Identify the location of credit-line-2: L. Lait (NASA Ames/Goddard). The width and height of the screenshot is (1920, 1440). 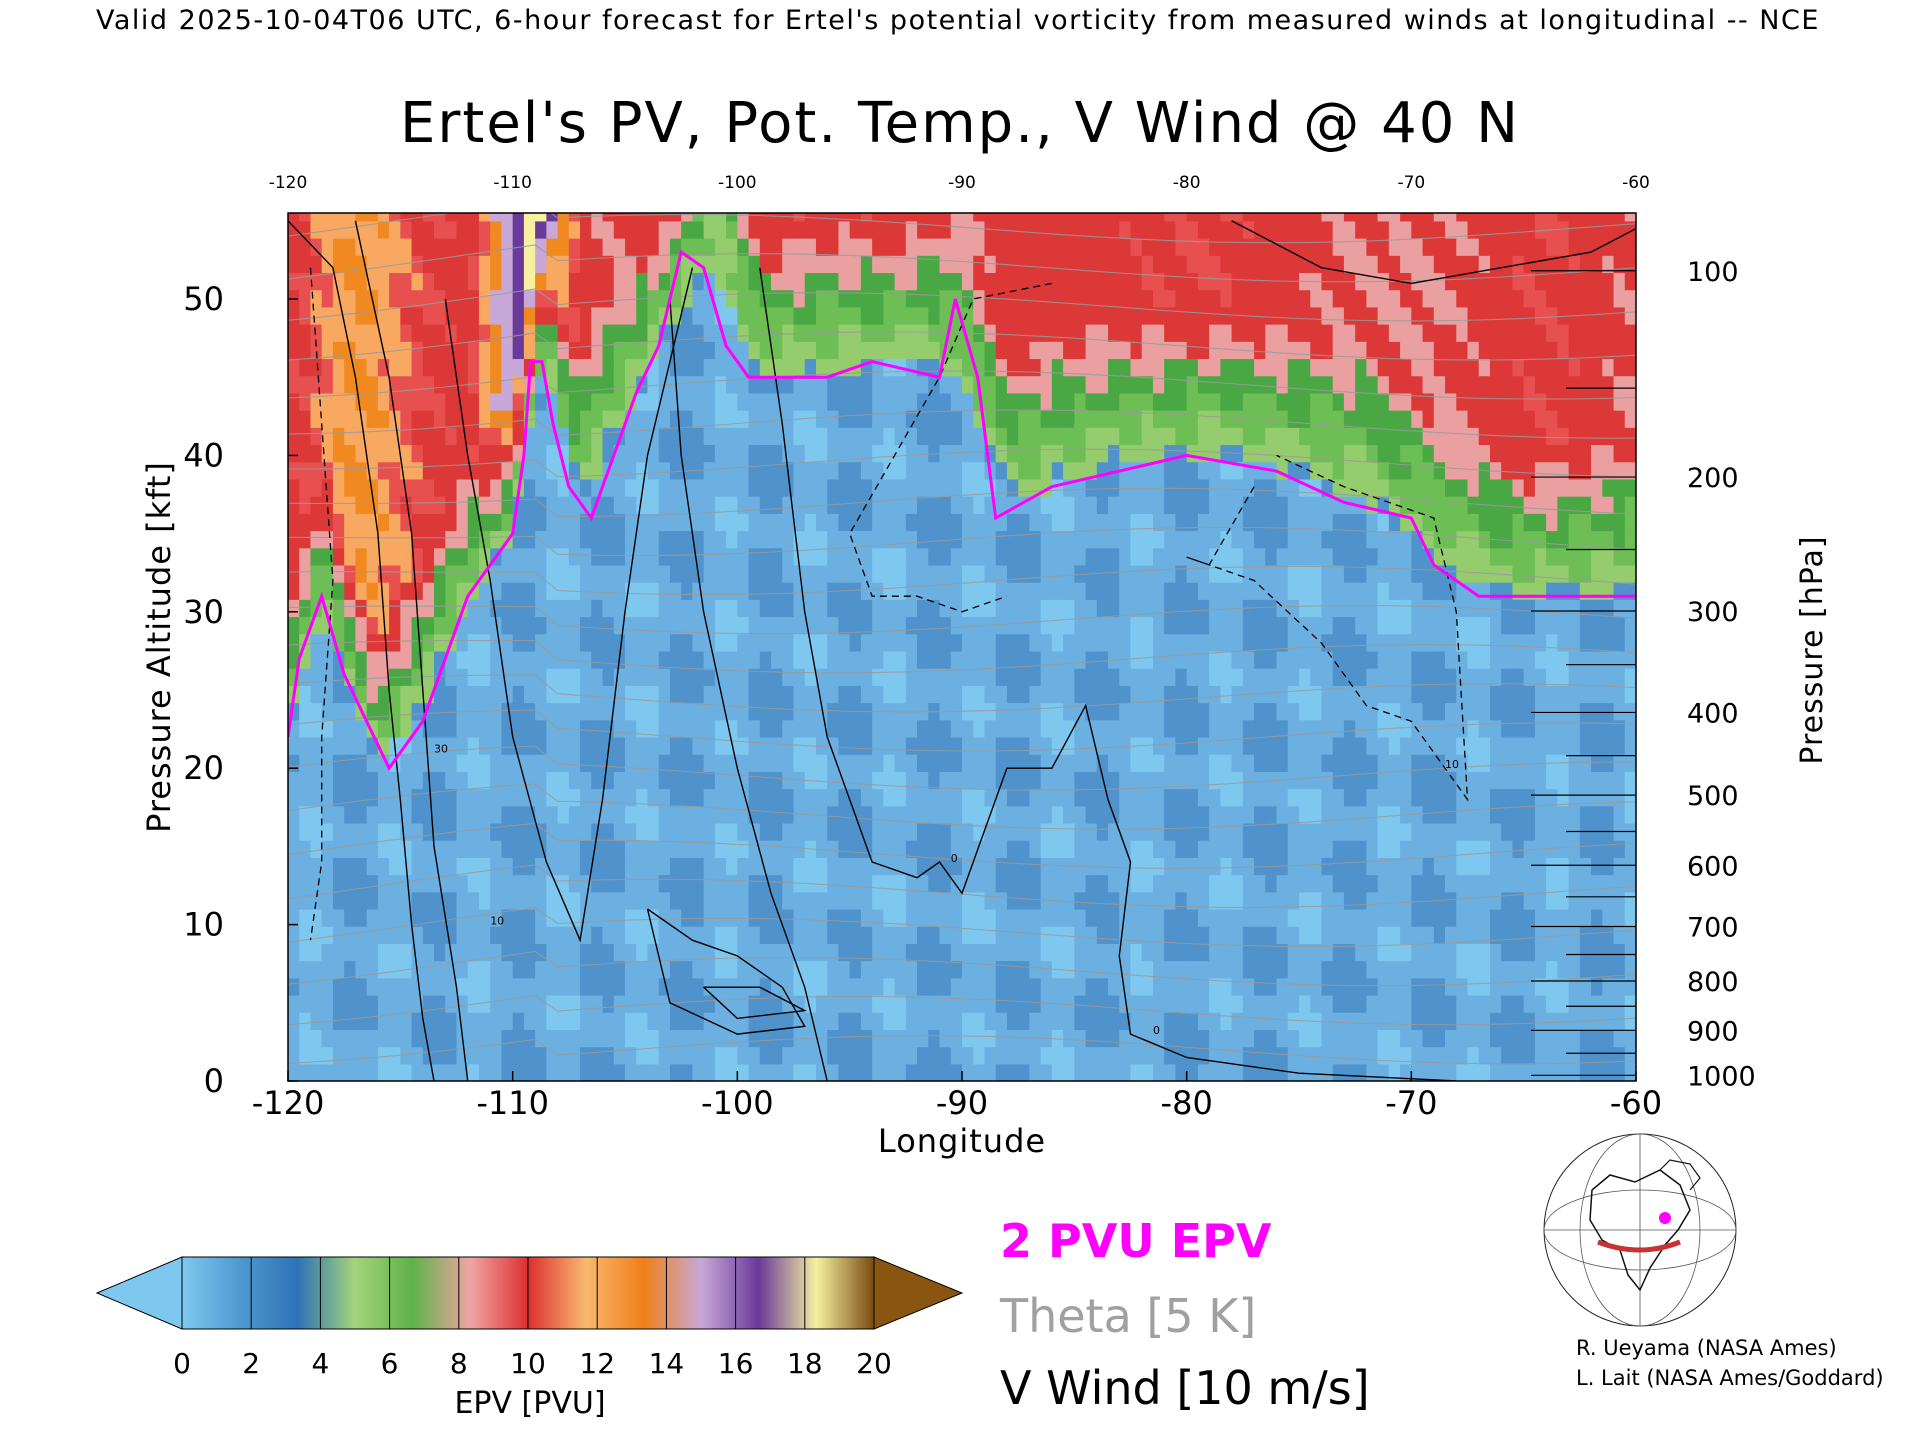
(1730, 1378).